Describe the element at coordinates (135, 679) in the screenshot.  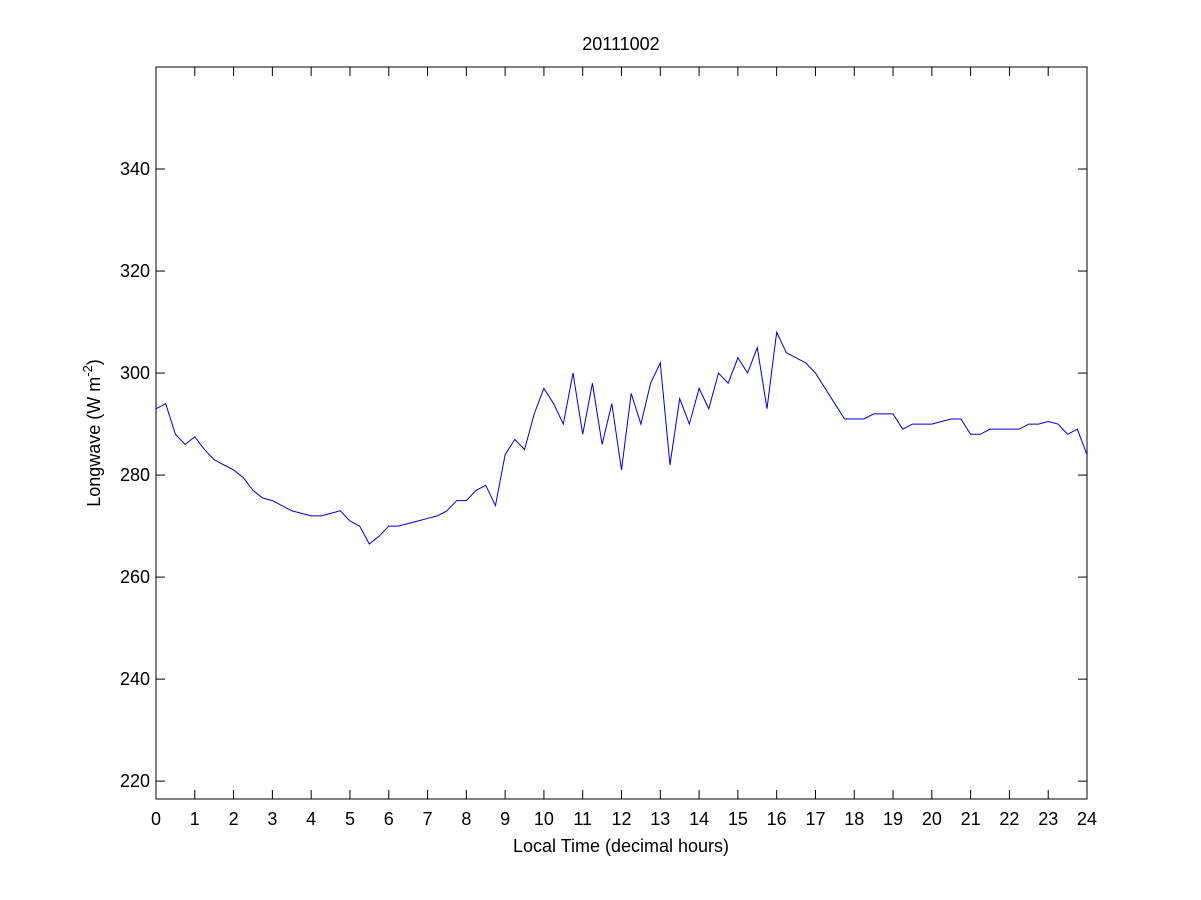
I see `y-tick-label: 240` at that location.